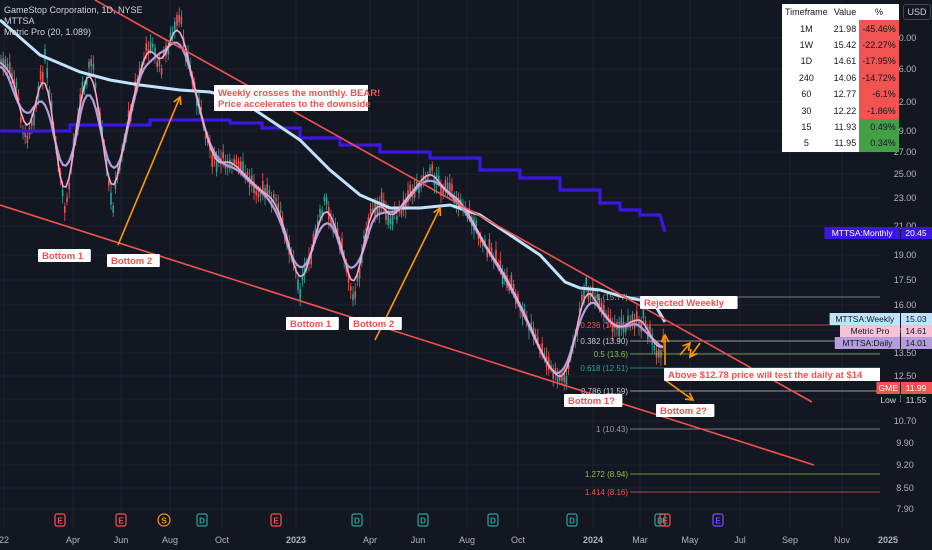 This screenshot has width=932, height=550. What do you see at coordinates (905, 376) in the screenshot?
I see `price-tick-label: 12.50` at bounding box center [905, 376].